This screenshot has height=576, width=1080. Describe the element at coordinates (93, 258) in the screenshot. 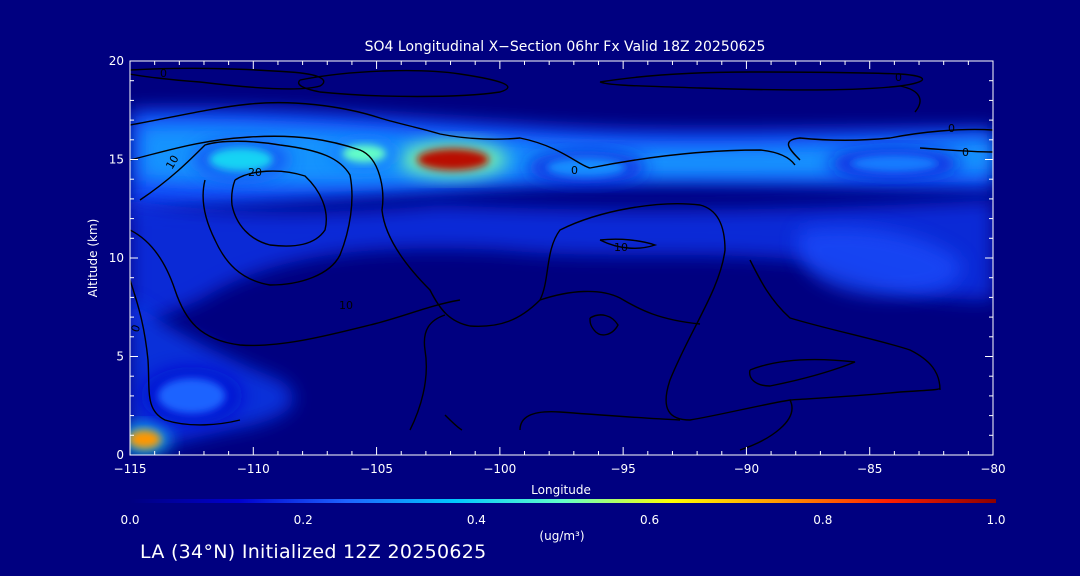

I see `y-axis-label: Altitude (km)` at that location.